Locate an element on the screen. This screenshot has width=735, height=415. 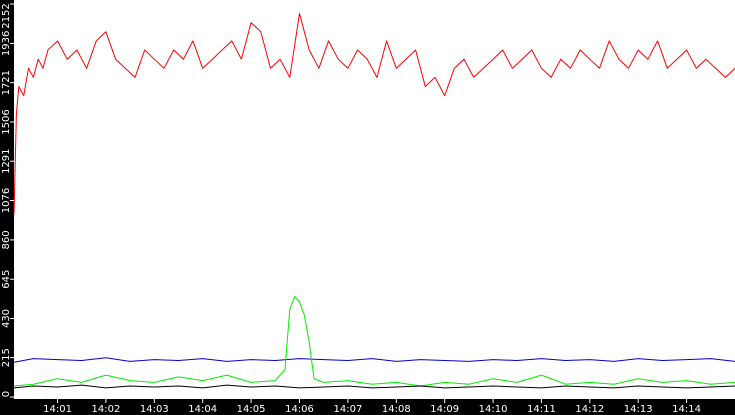
y-axis-ticks: 0 215 430 645 860 1076 1291 1506 1721 1936 2152 is located at coordinates (7, 200).